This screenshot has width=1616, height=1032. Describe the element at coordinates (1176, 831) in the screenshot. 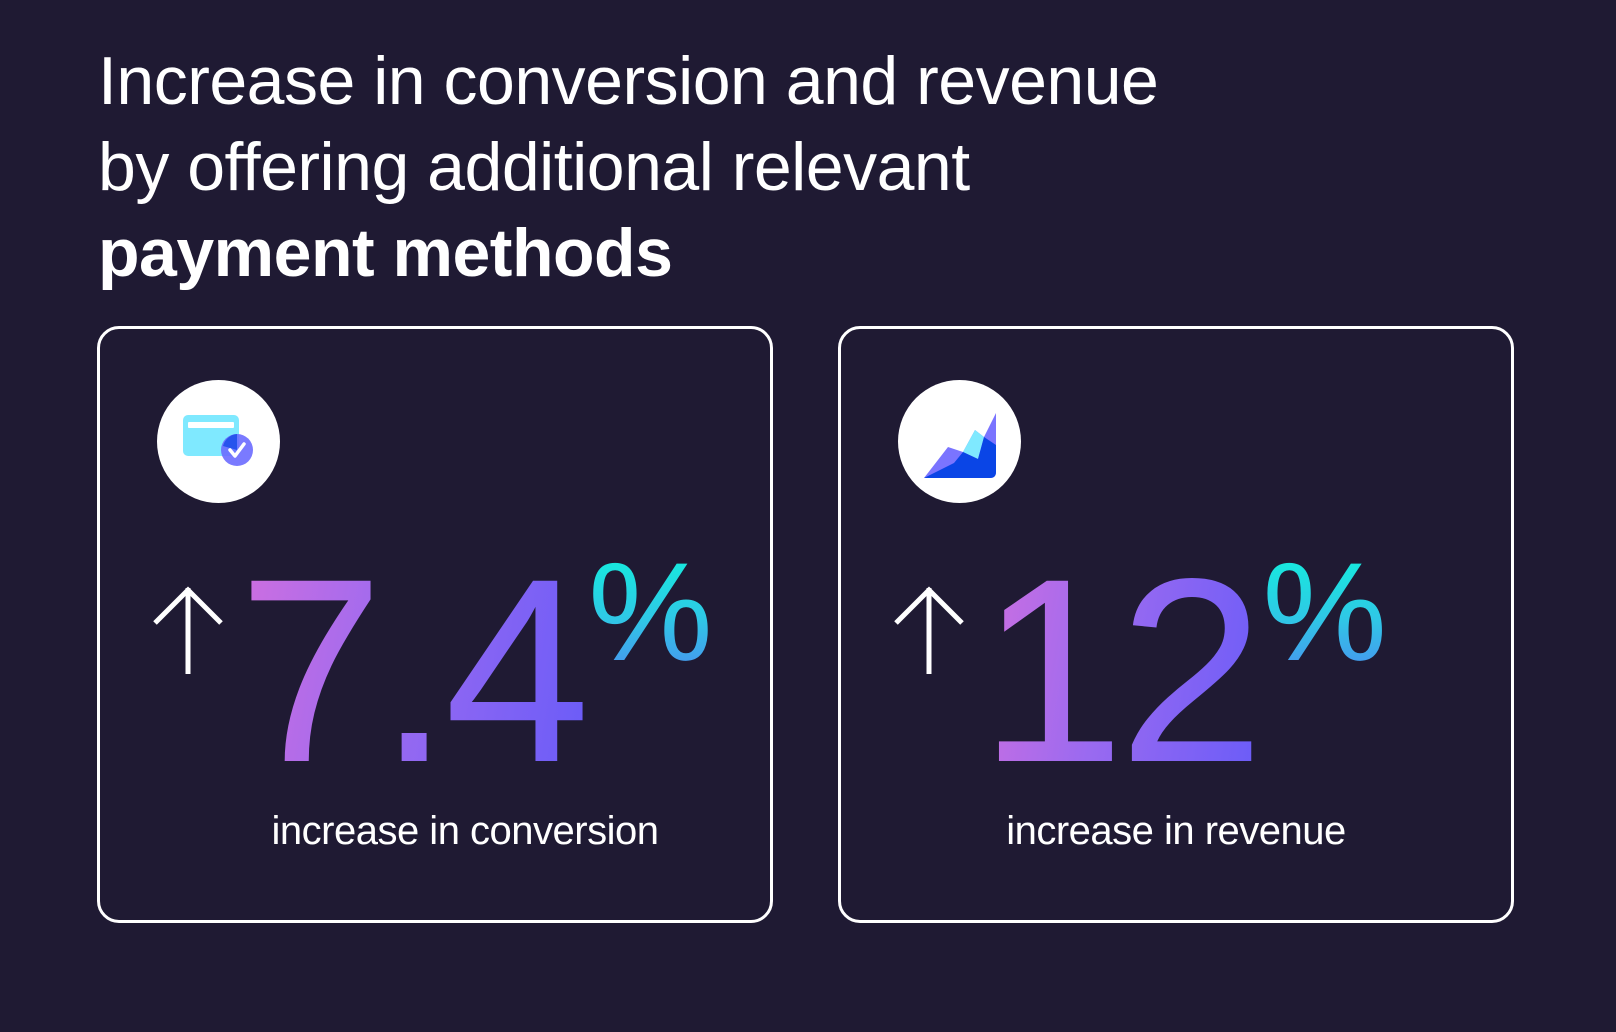

I see `stat-label: increase in revenue` at that location.